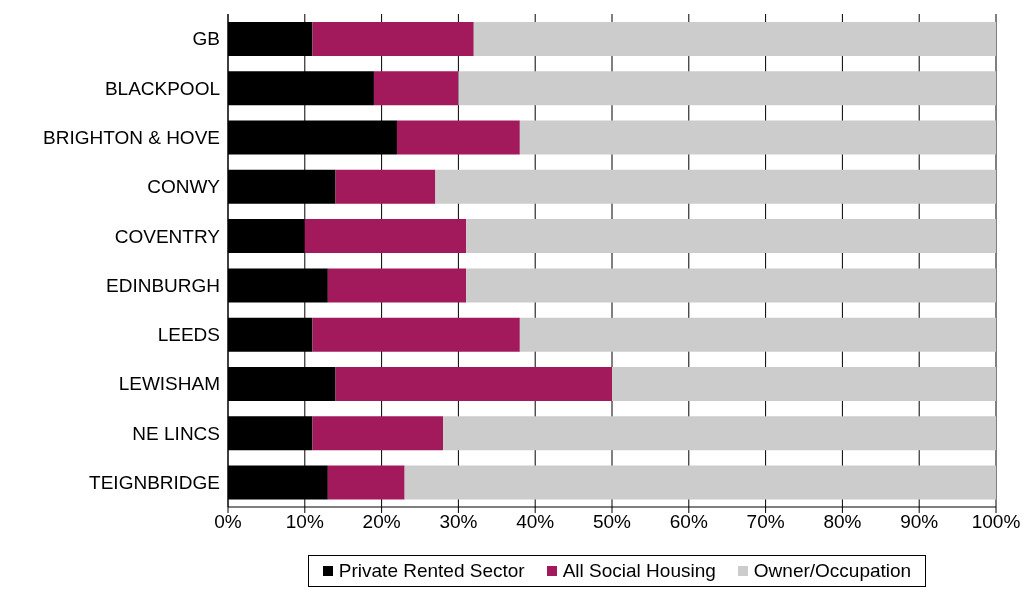 Image resolution: width=1032 pixels, height=599 pixels. What do you see at coordinates (842, 522) in the screenshot?
I see `x-tick-label: 80%` at bounding box center [842, 522].